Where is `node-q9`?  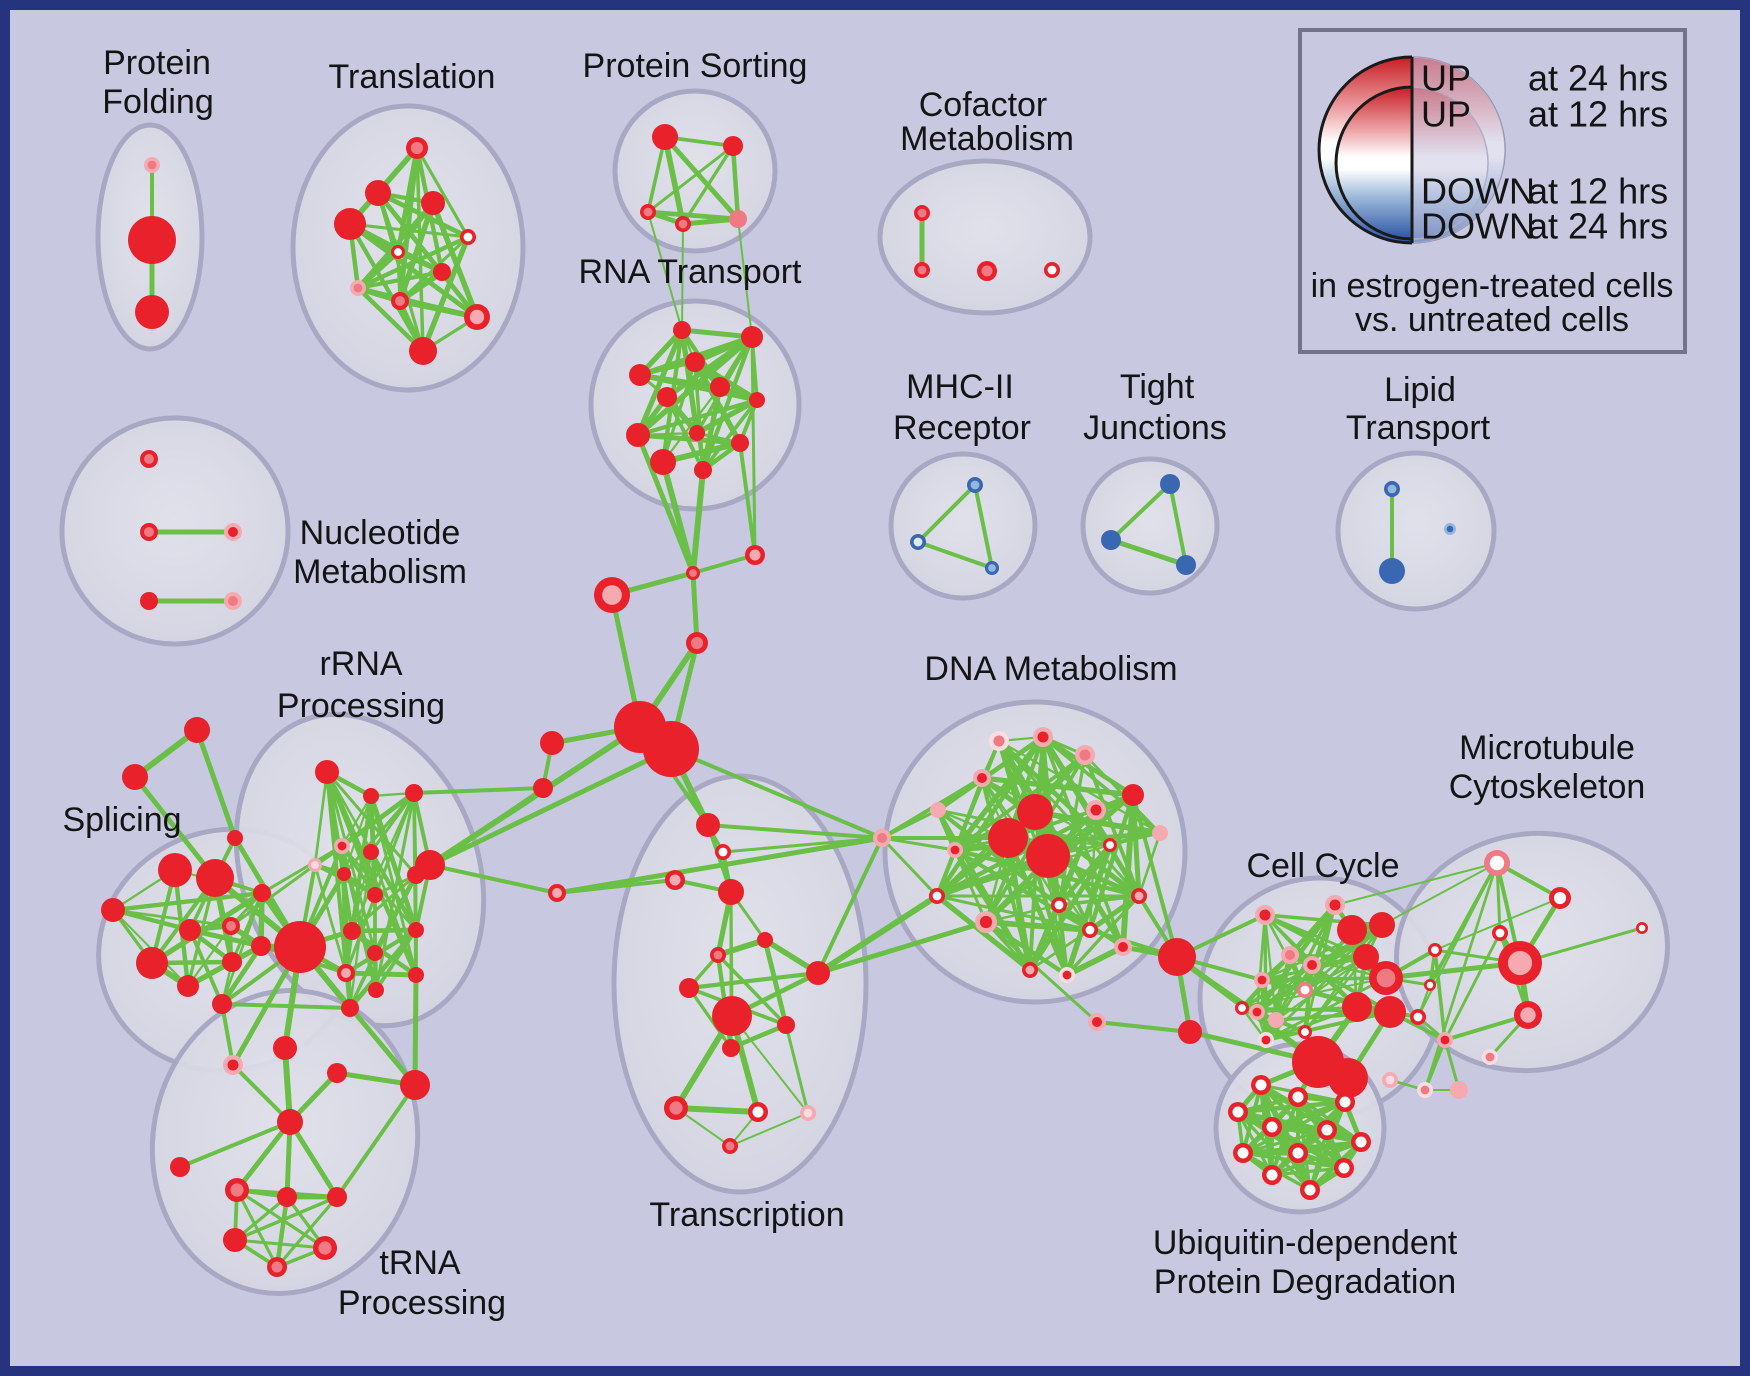 node-q9 is located at coordinates (235, 1240).